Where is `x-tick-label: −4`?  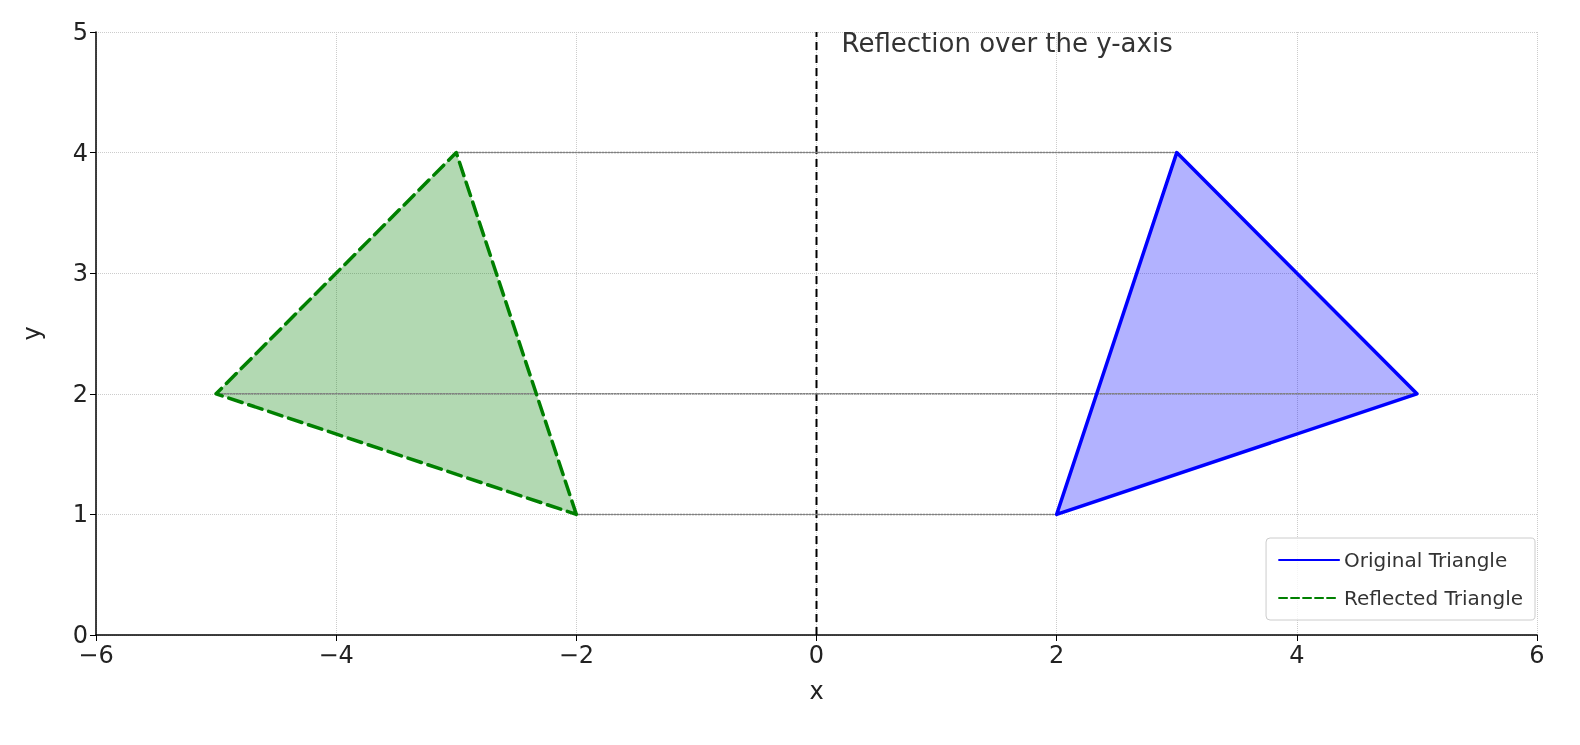
x-tick-label: −4 is located at coordinates (336, 655).